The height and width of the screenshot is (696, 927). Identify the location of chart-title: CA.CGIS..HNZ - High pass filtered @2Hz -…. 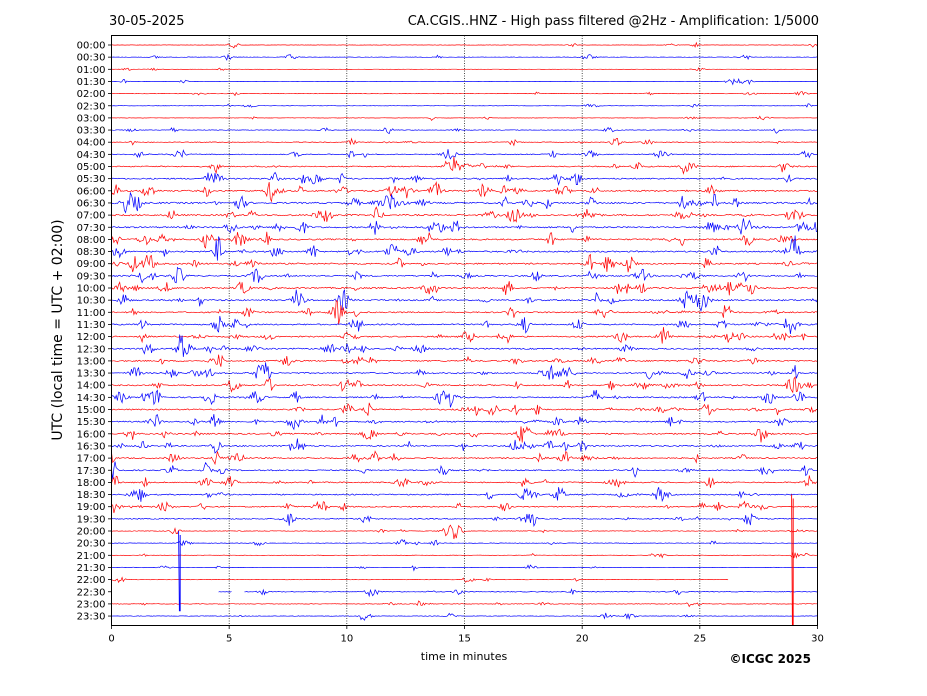
(613, 21).